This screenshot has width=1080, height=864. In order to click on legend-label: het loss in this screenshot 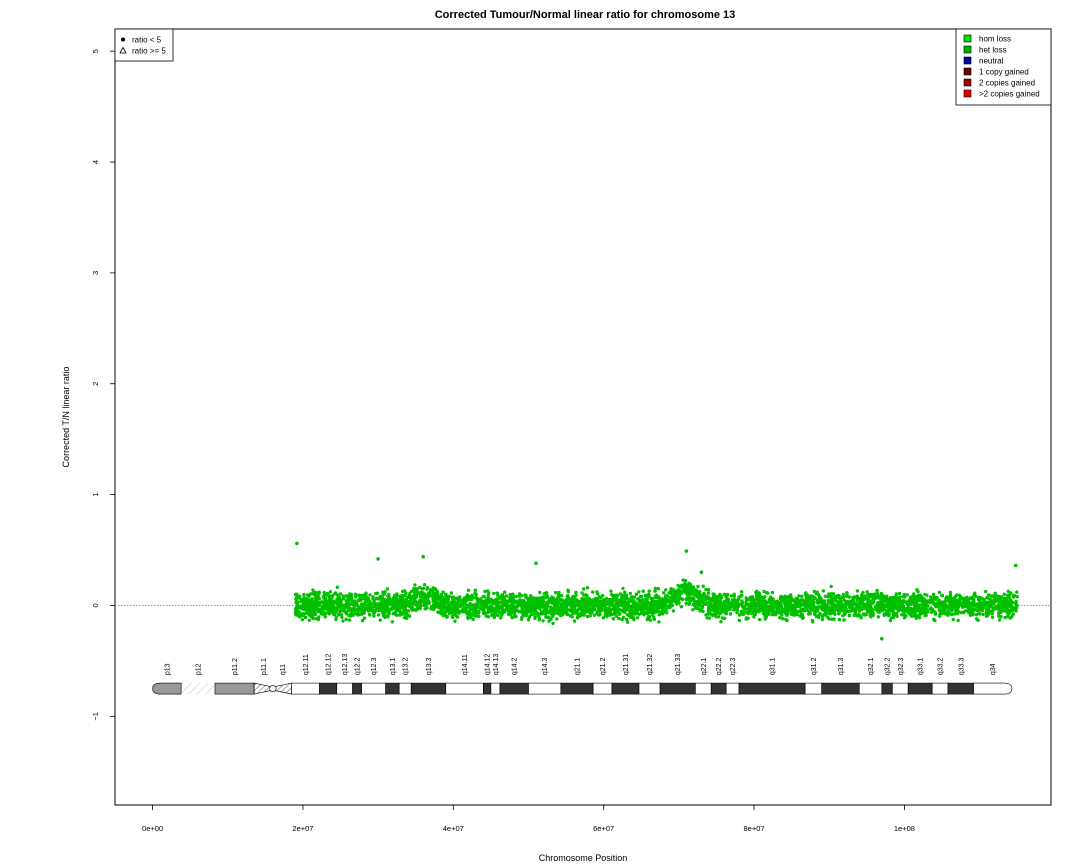, I will do `click(993, 50)`.